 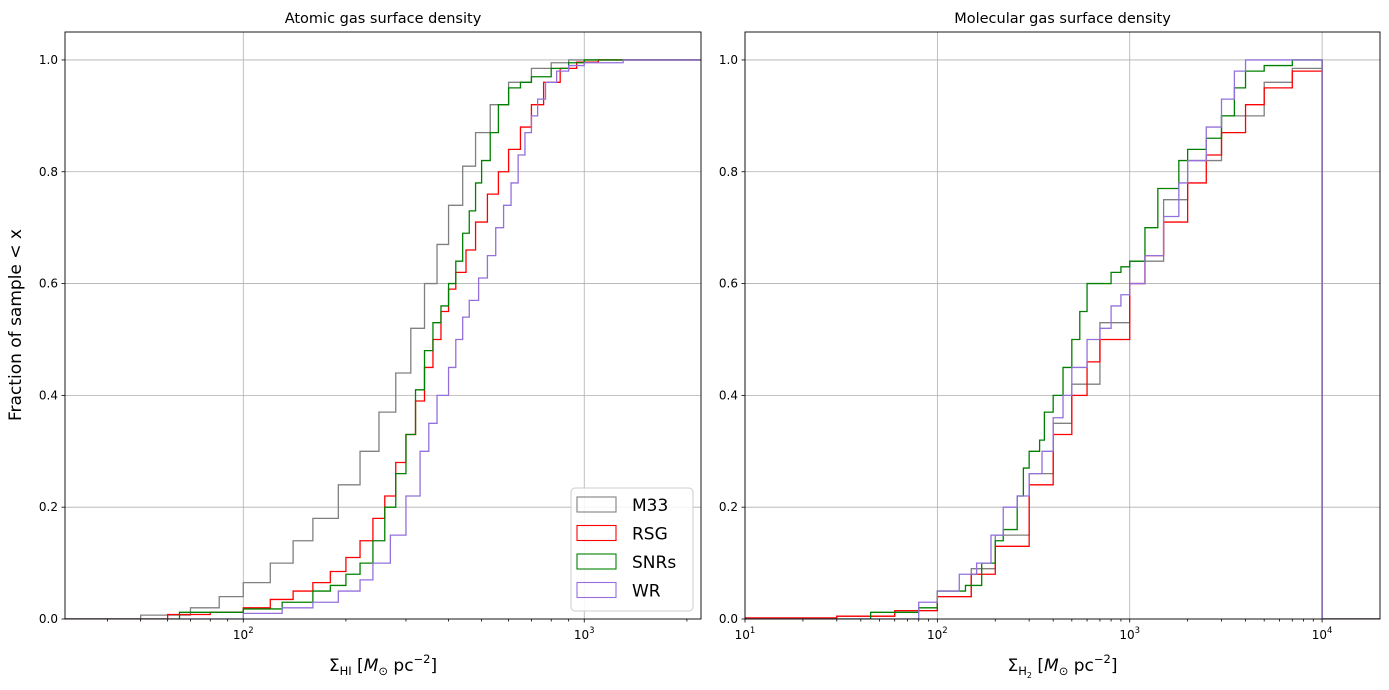 What do you see at coordinates (16, 325) in the screenshot?
I see `y-axis-label: Fraction of sample < x` at bounding box center [16, 325].